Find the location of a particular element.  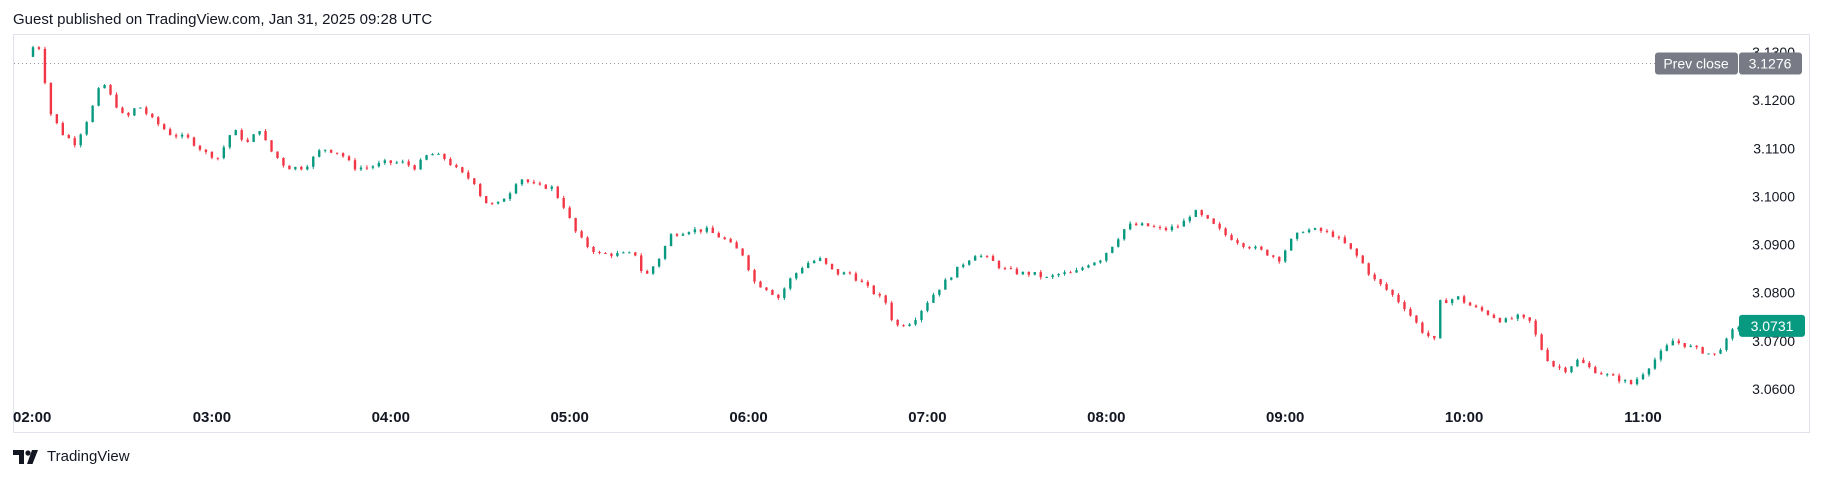

x-tick-label: 04:00 is located at coordinates (391, 417).